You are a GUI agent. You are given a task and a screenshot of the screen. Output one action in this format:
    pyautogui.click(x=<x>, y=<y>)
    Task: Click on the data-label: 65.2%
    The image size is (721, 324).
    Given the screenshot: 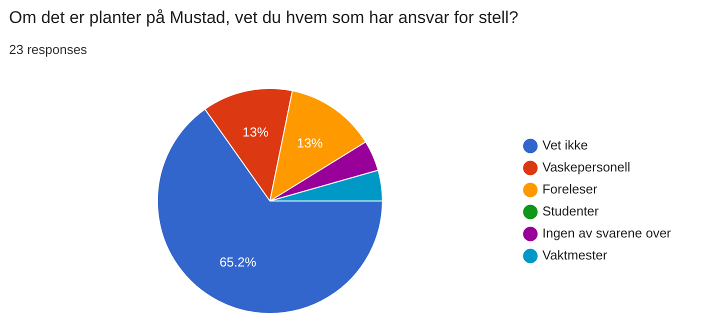 What is the action you would take?
    pyautogui.click(x=238, y=262)
    